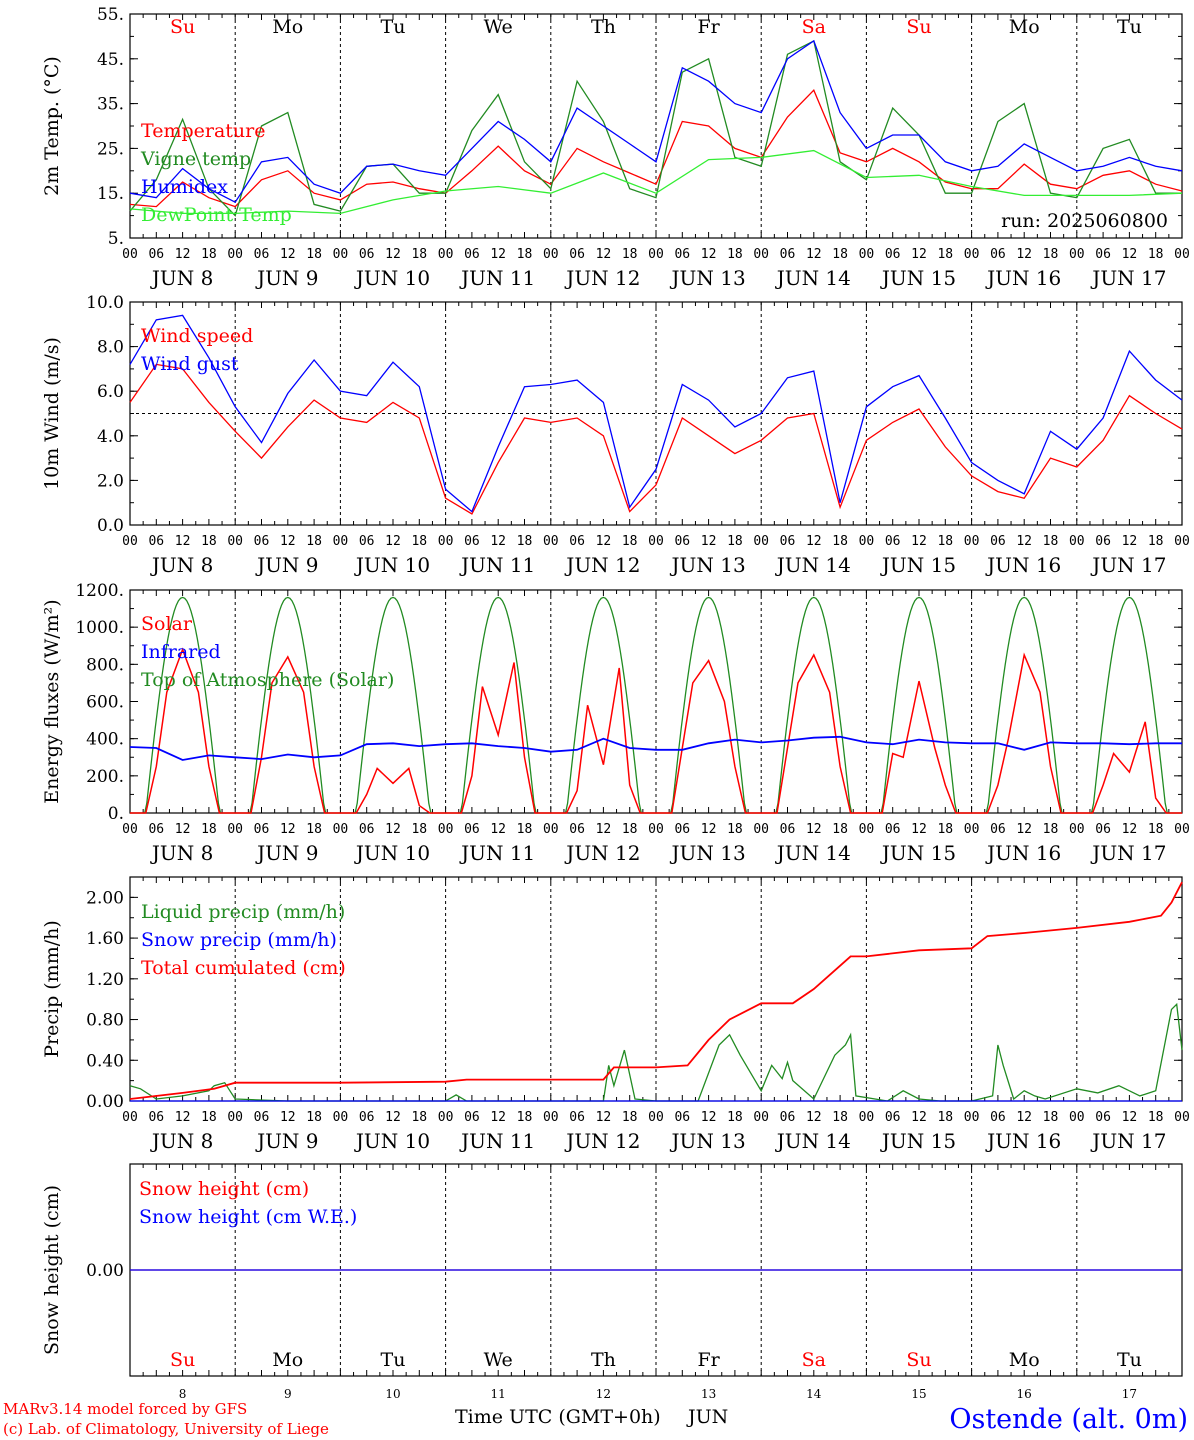 The height and width of the screenshot is (1440, 1194). Describe the element at coordinates (656, 413) in the screenshot. I see `series-wind-gust` at that location.